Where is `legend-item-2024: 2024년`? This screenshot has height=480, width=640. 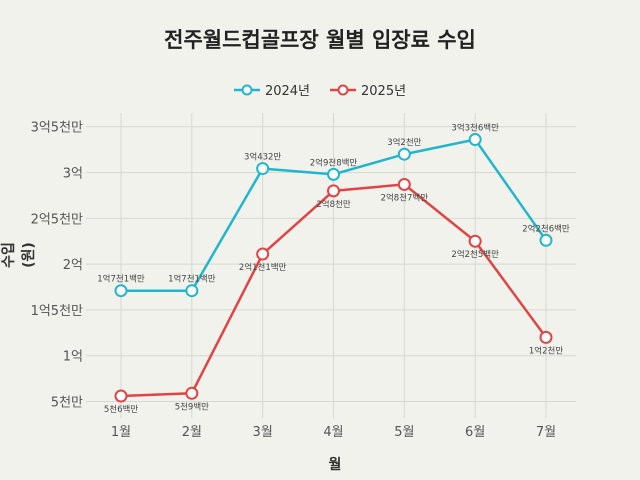
legend-item-2024: 2024년 is located at coordinates (271, 89).